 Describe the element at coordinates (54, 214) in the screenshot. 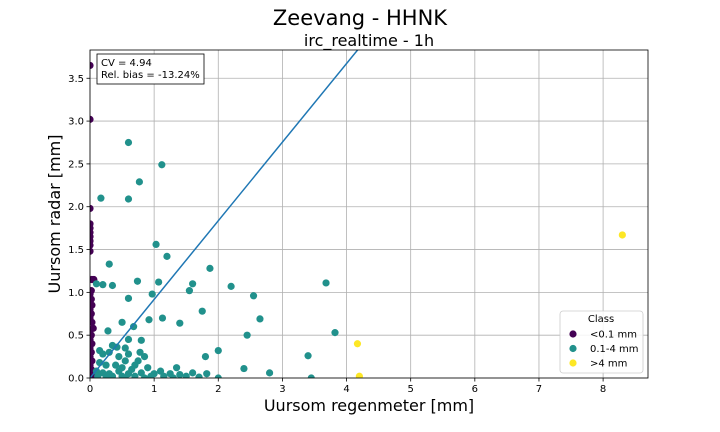

I see `y-axis-label: Uursom radar [mm]` at that location.